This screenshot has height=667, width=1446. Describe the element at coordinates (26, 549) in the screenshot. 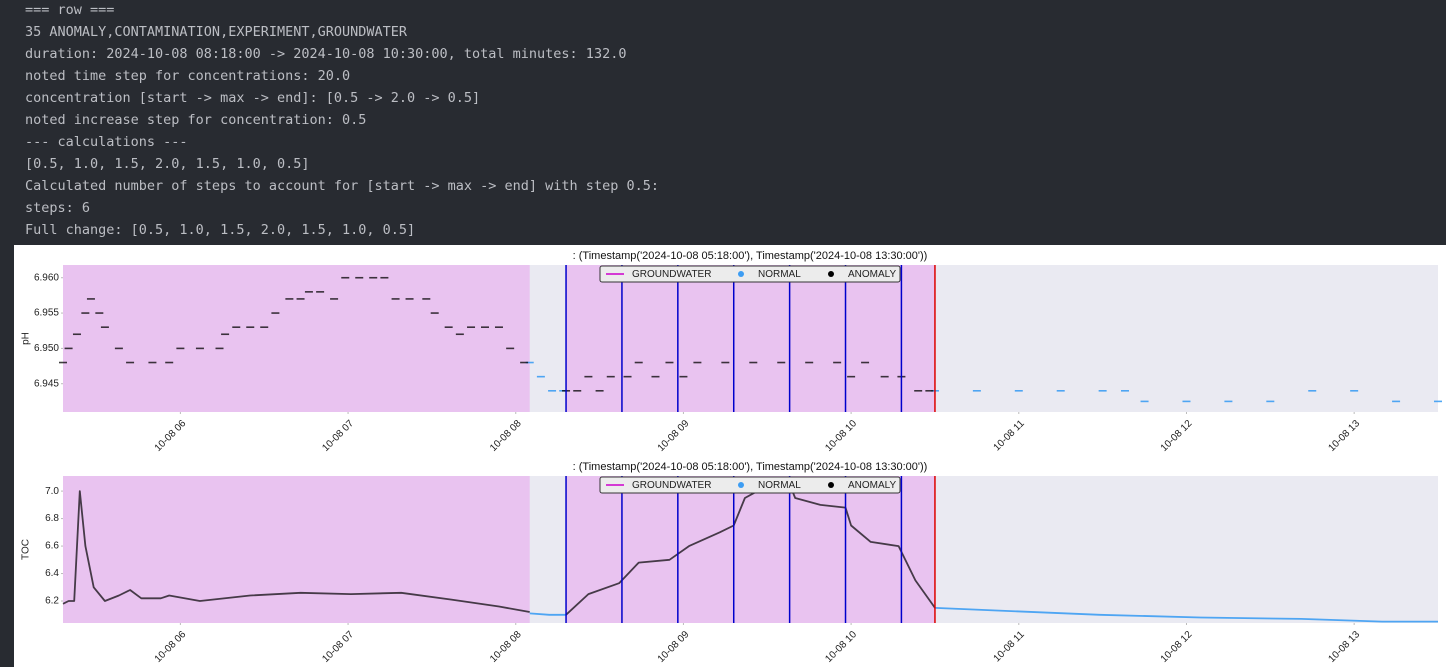

I see `y-axis-label: TOC` at that location.